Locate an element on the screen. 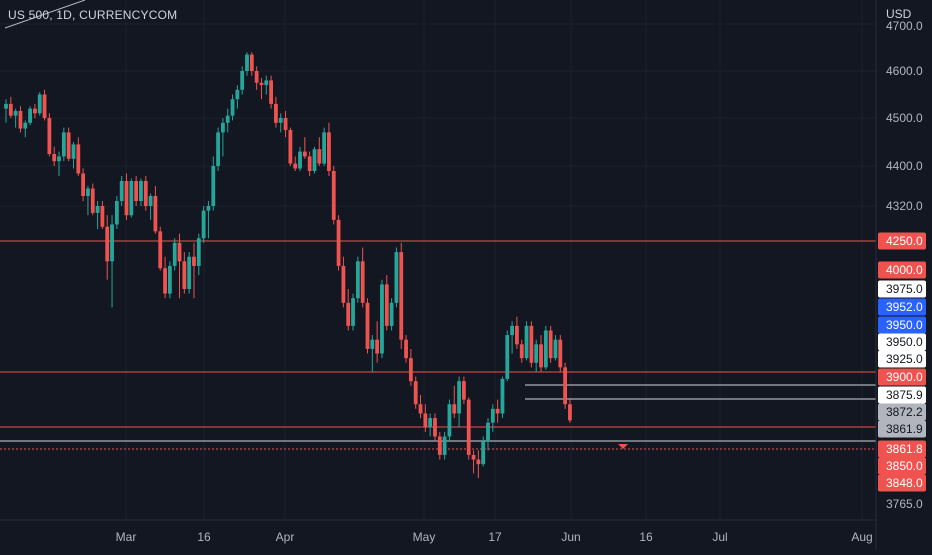  y-tick-label: 4400.0 is located at coordinates (904, 166).